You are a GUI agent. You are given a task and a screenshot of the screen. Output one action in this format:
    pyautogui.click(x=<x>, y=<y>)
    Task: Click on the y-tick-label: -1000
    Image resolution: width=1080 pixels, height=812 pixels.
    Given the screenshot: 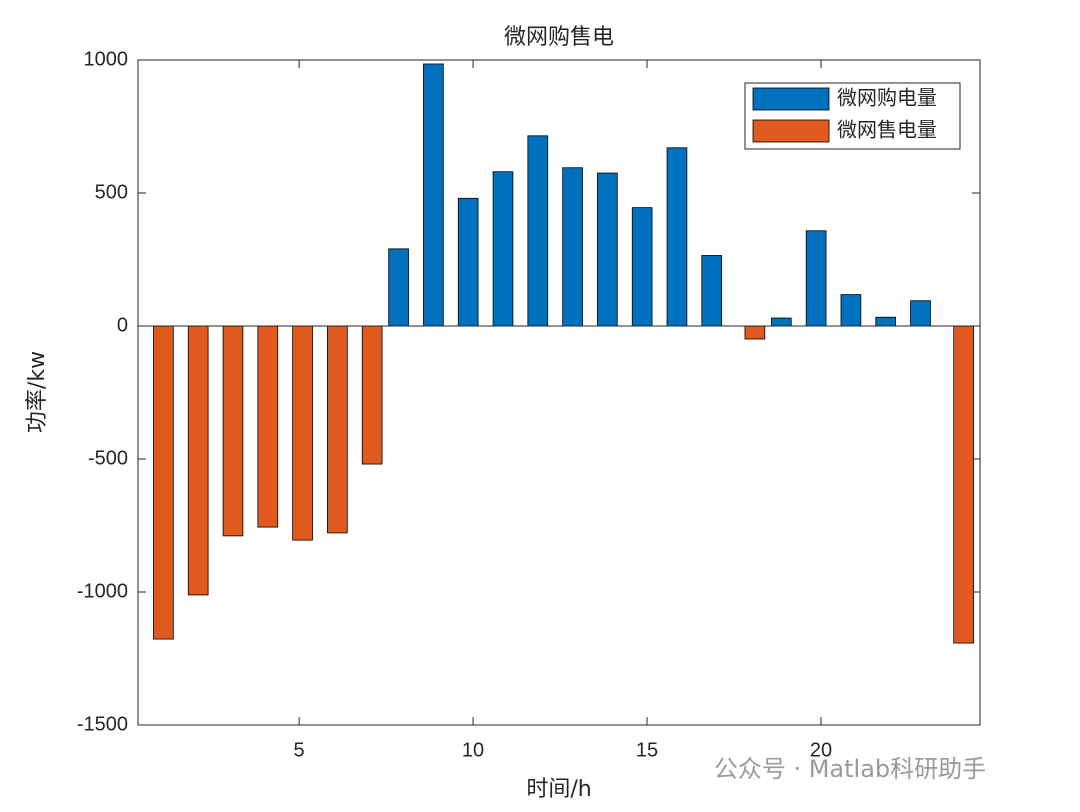 What is the action you would take?
    pyautogui.click(x=102, y=591)
    